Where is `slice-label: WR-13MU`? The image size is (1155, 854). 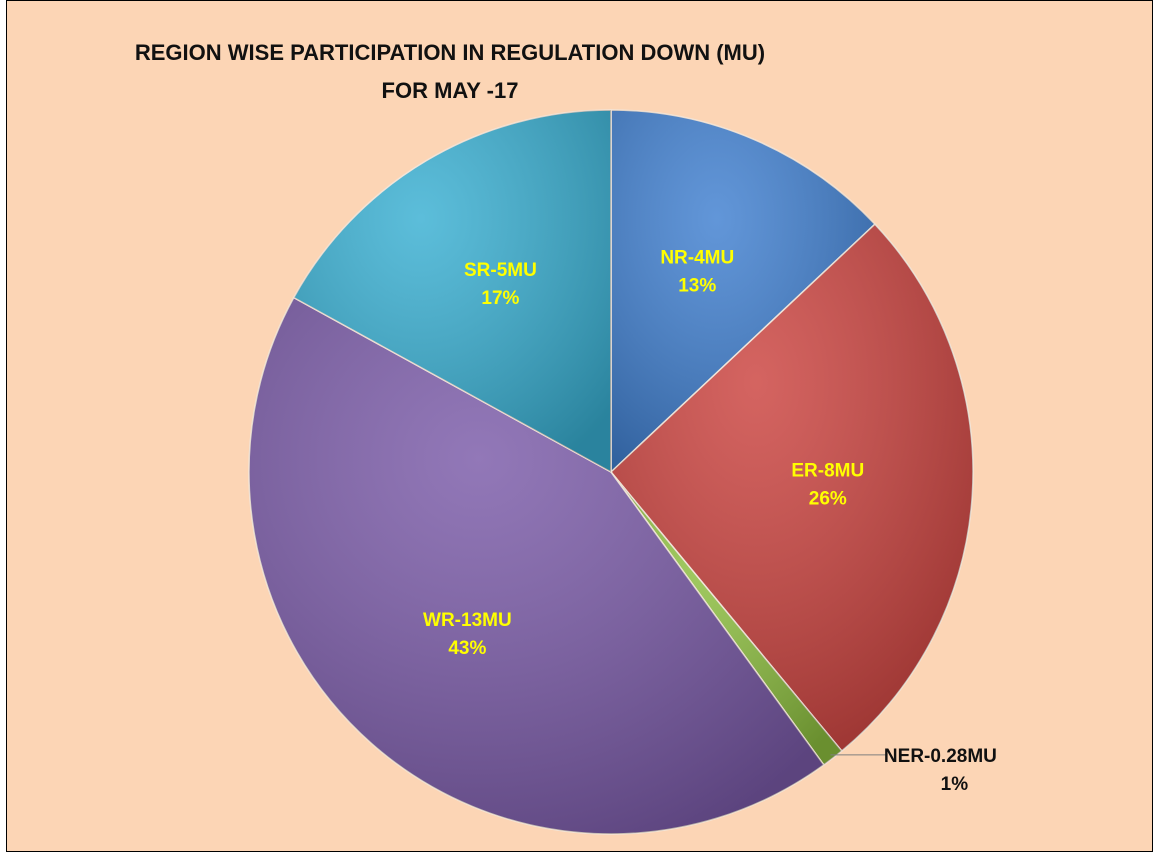 slice-label: WR-13MU is located at coordinates (467, 620).